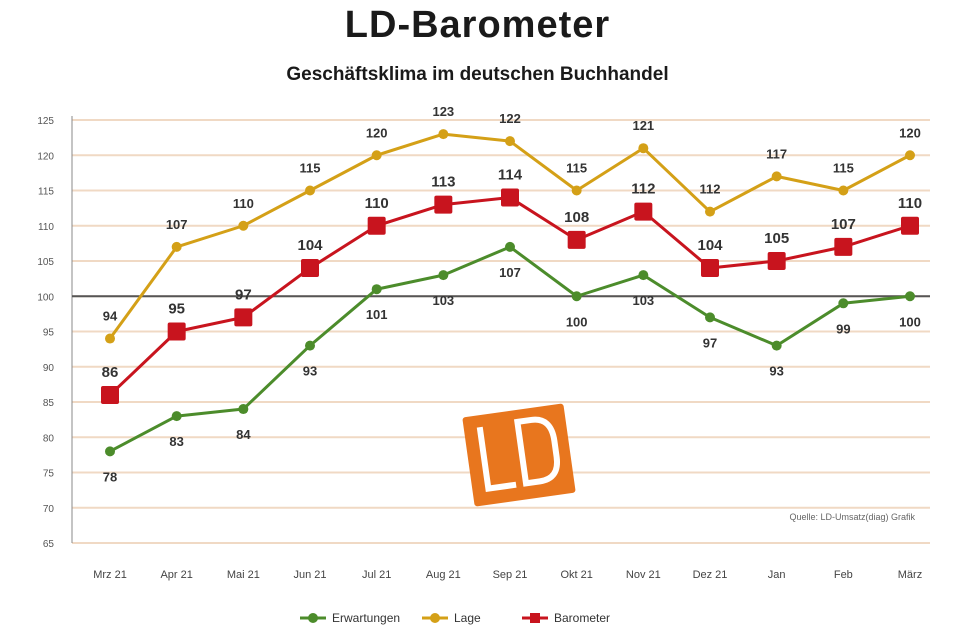  Describe the element at coordinates (243, 203) in the screenshot. I see `data-label-lage: 110` at that location.